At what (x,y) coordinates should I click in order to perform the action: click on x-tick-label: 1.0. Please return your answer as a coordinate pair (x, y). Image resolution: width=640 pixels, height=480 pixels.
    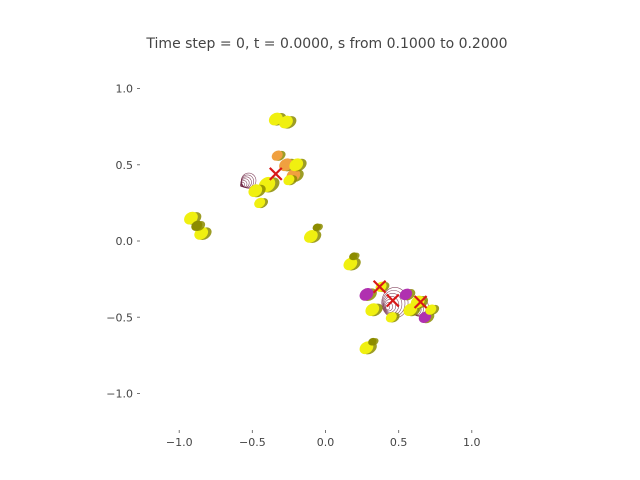
    Looking at the image, I should click on (472, 442).